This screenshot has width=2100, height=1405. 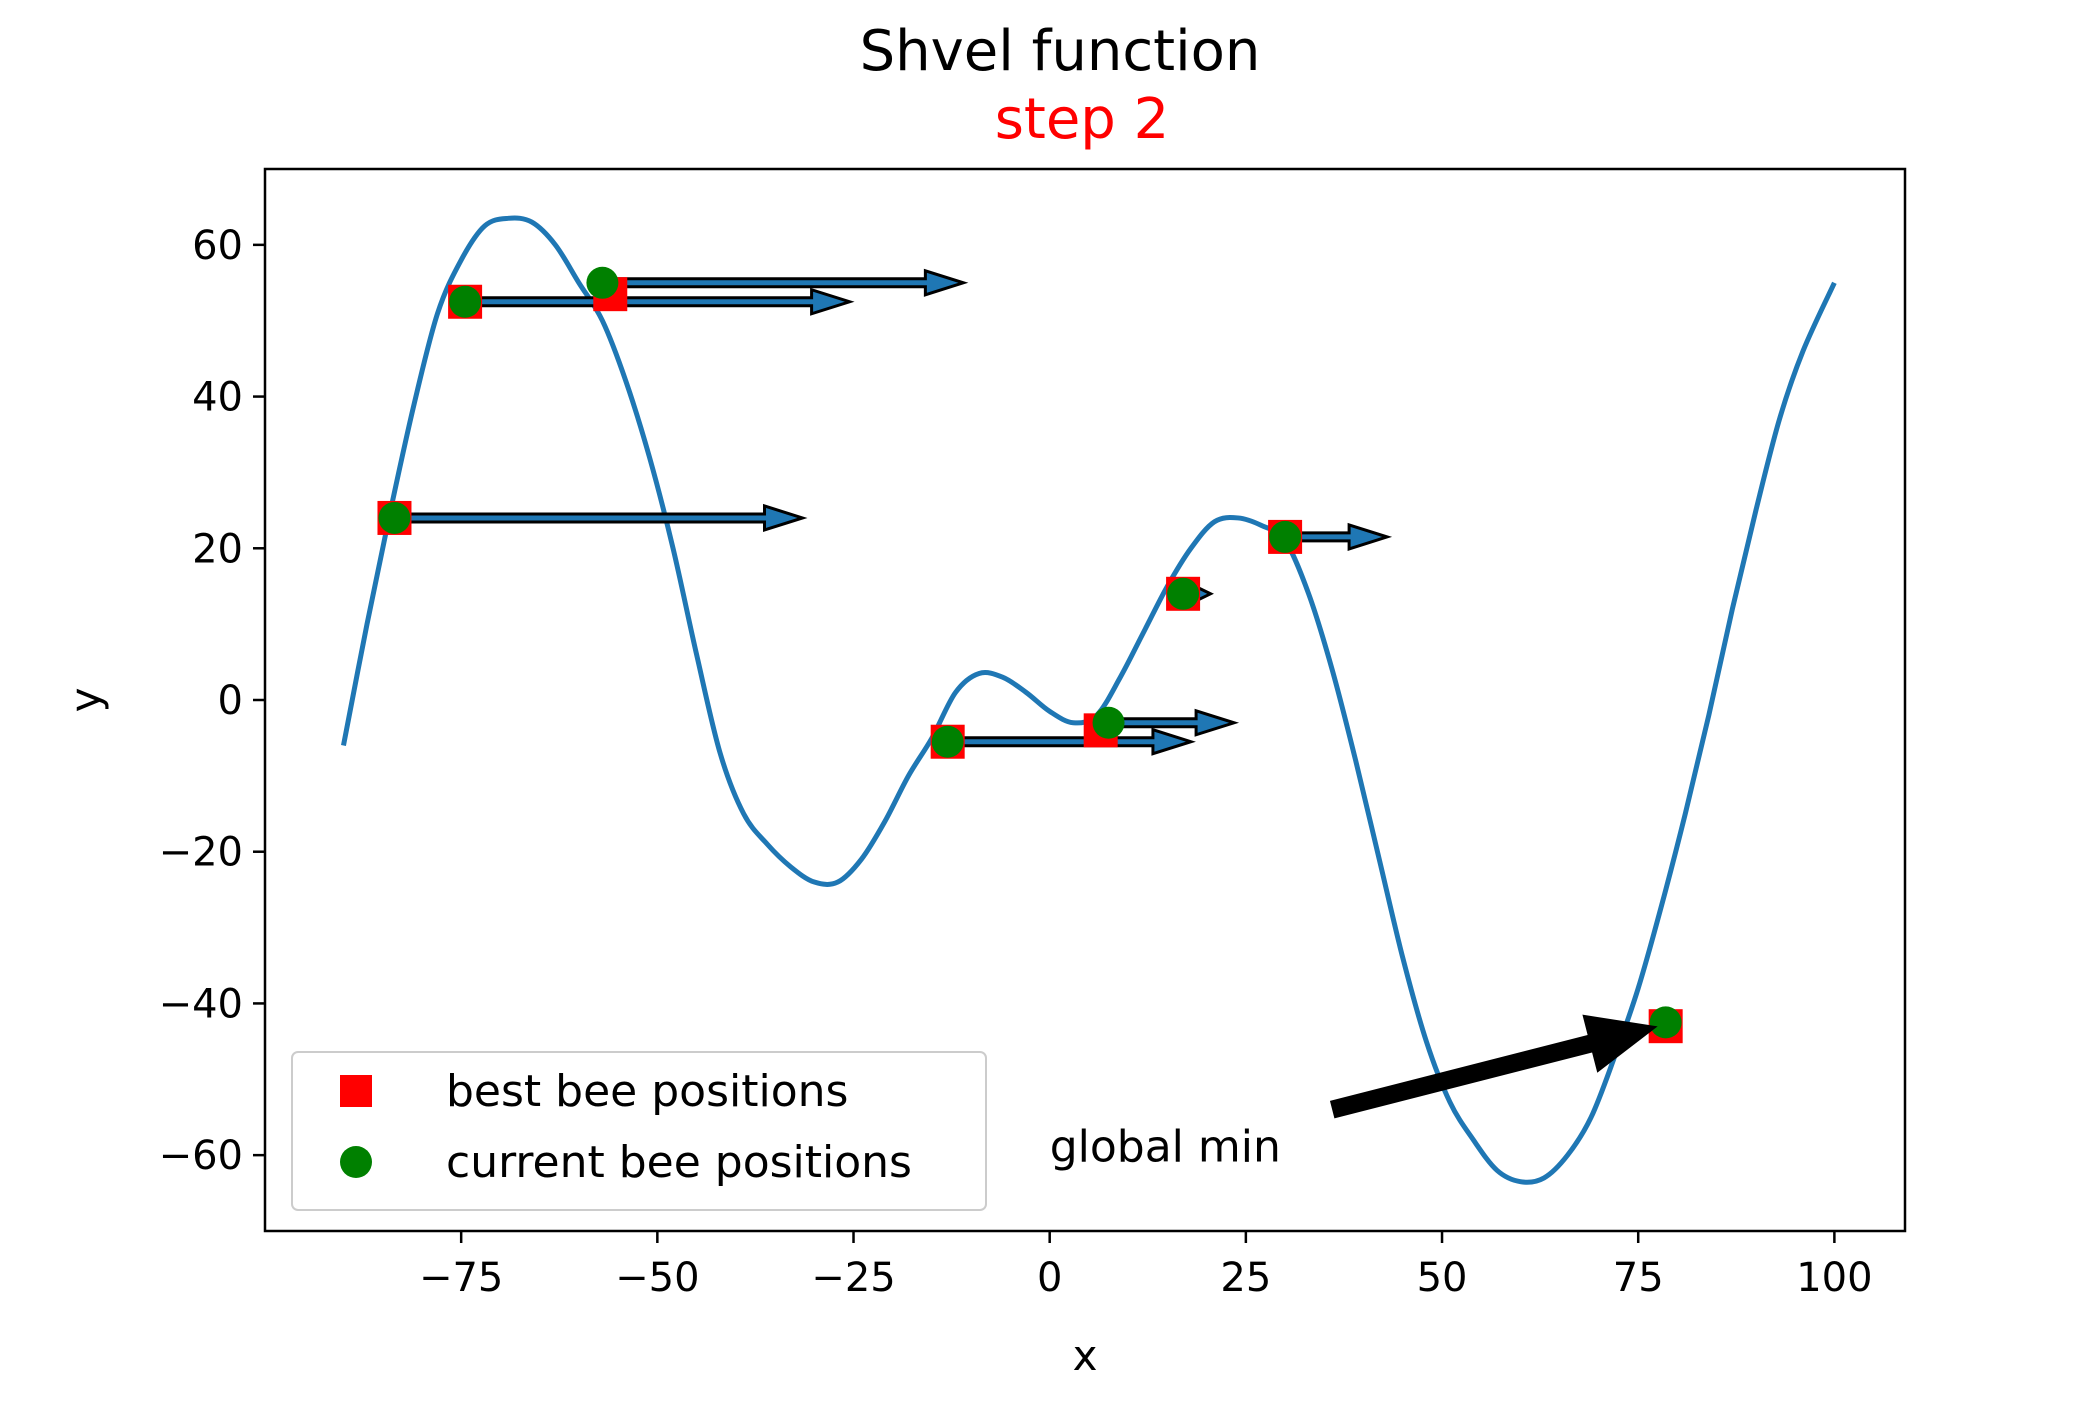 What do you see at coordinates (1245, 1278) in the screenshot?
I see `x-tick-label: 25` at bounding box center [1245, 1278].